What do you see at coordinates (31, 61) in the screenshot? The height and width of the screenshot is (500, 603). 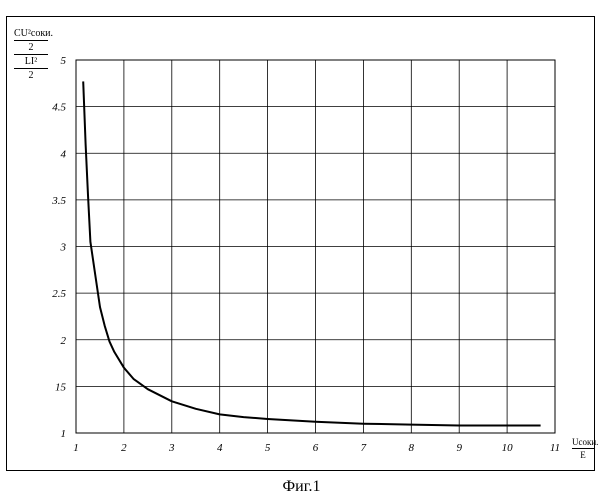 I see `y-label-denominator-top: LI²` at bounding box center [31, 61].